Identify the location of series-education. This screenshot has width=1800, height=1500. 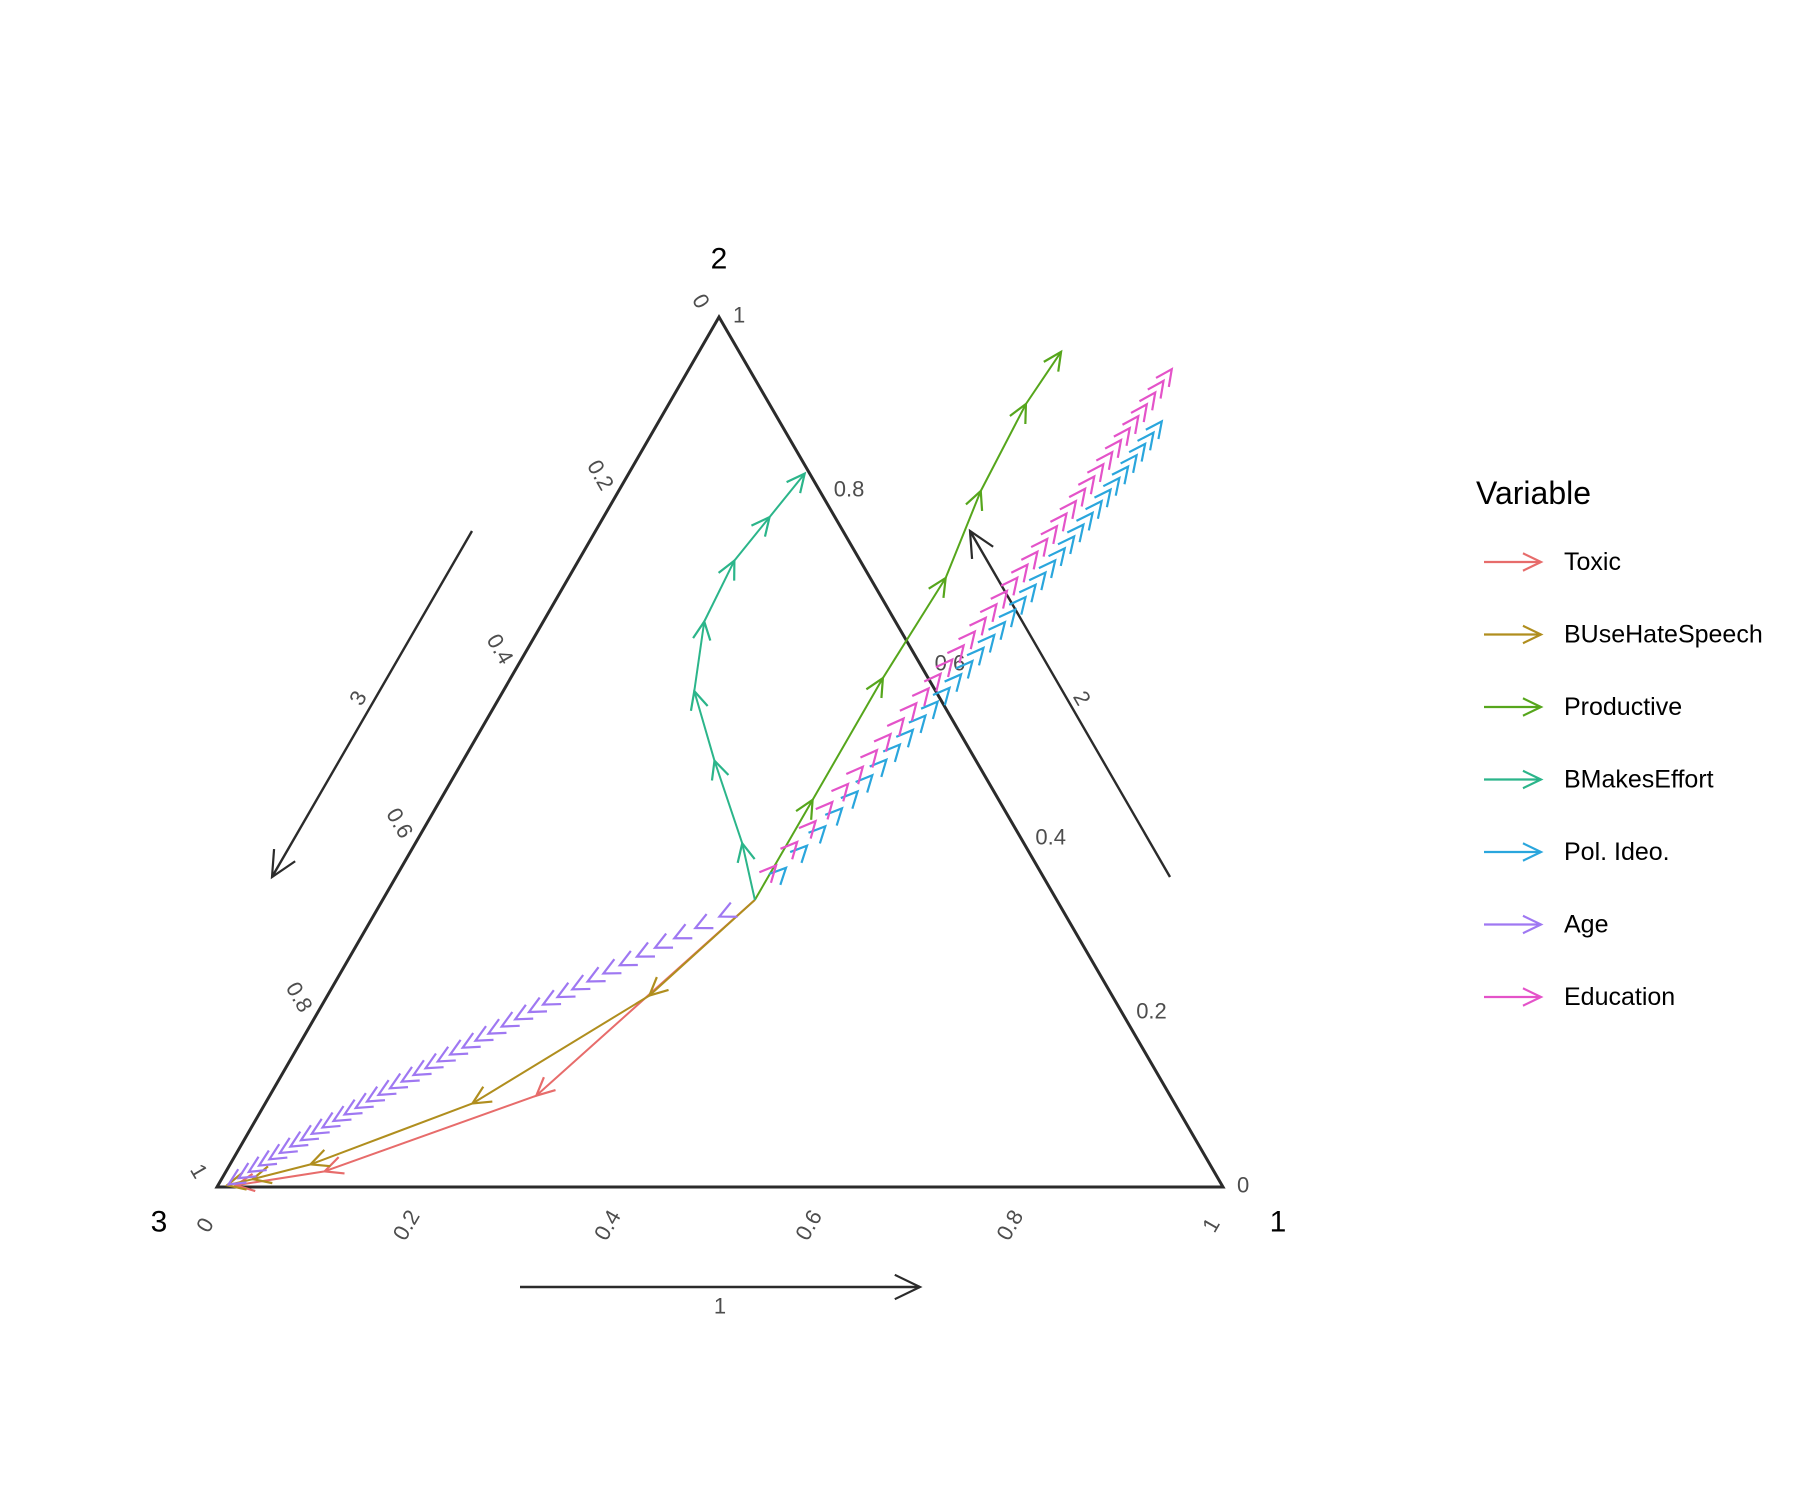
(966, 625).